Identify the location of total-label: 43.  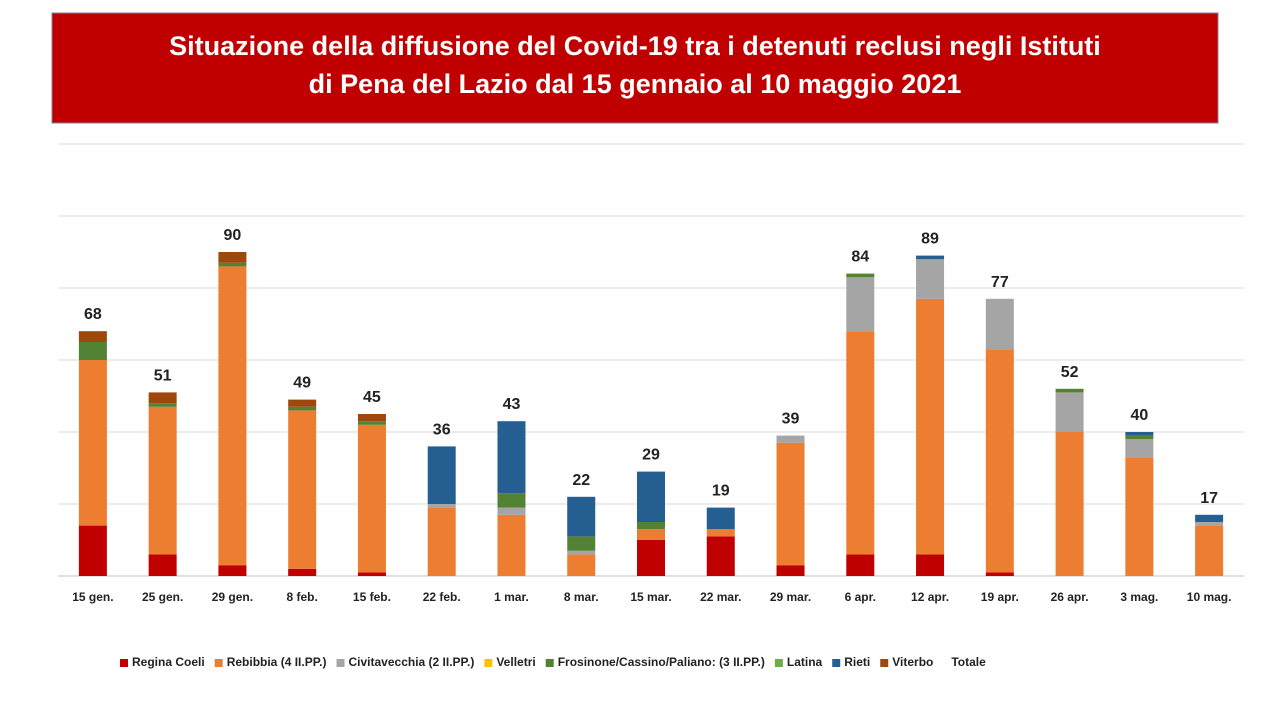
(512, 404).